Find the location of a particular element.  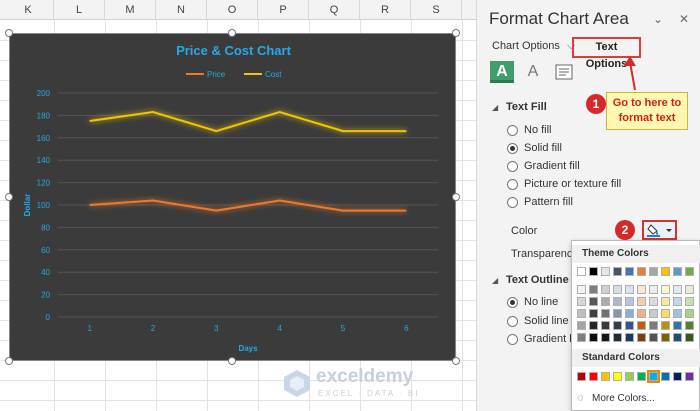

text-effects-icon: A is located at coordinates (533, 71).